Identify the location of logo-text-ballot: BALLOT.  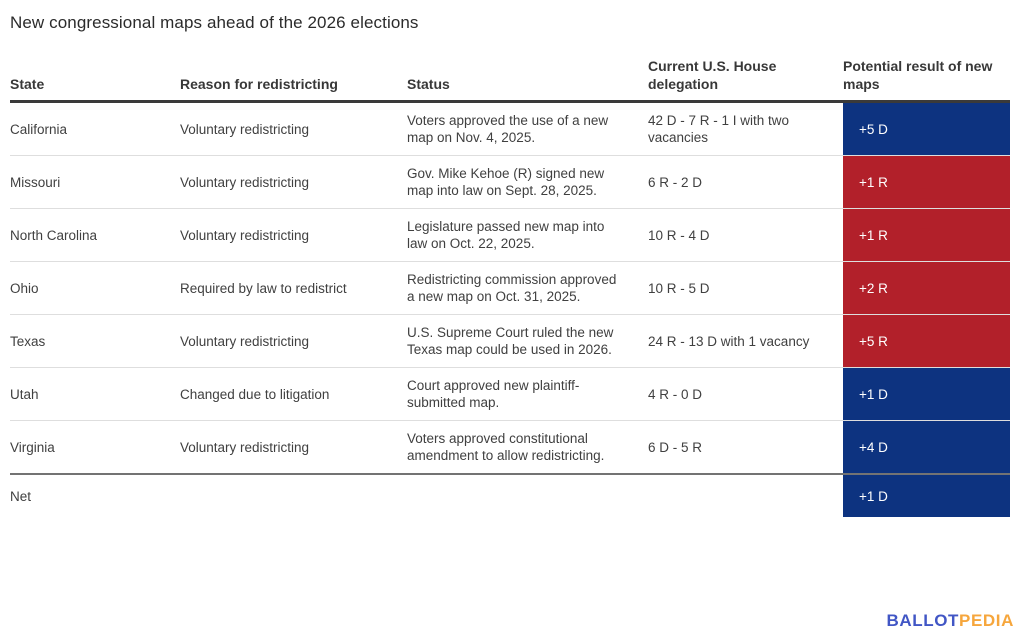
(923, 620).